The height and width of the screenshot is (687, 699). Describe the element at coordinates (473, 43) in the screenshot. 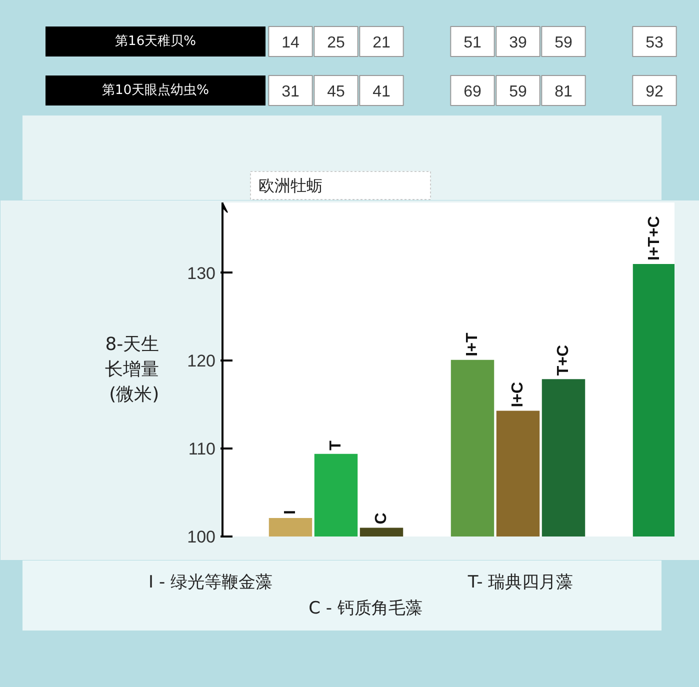

I see `text: 51` at that location.